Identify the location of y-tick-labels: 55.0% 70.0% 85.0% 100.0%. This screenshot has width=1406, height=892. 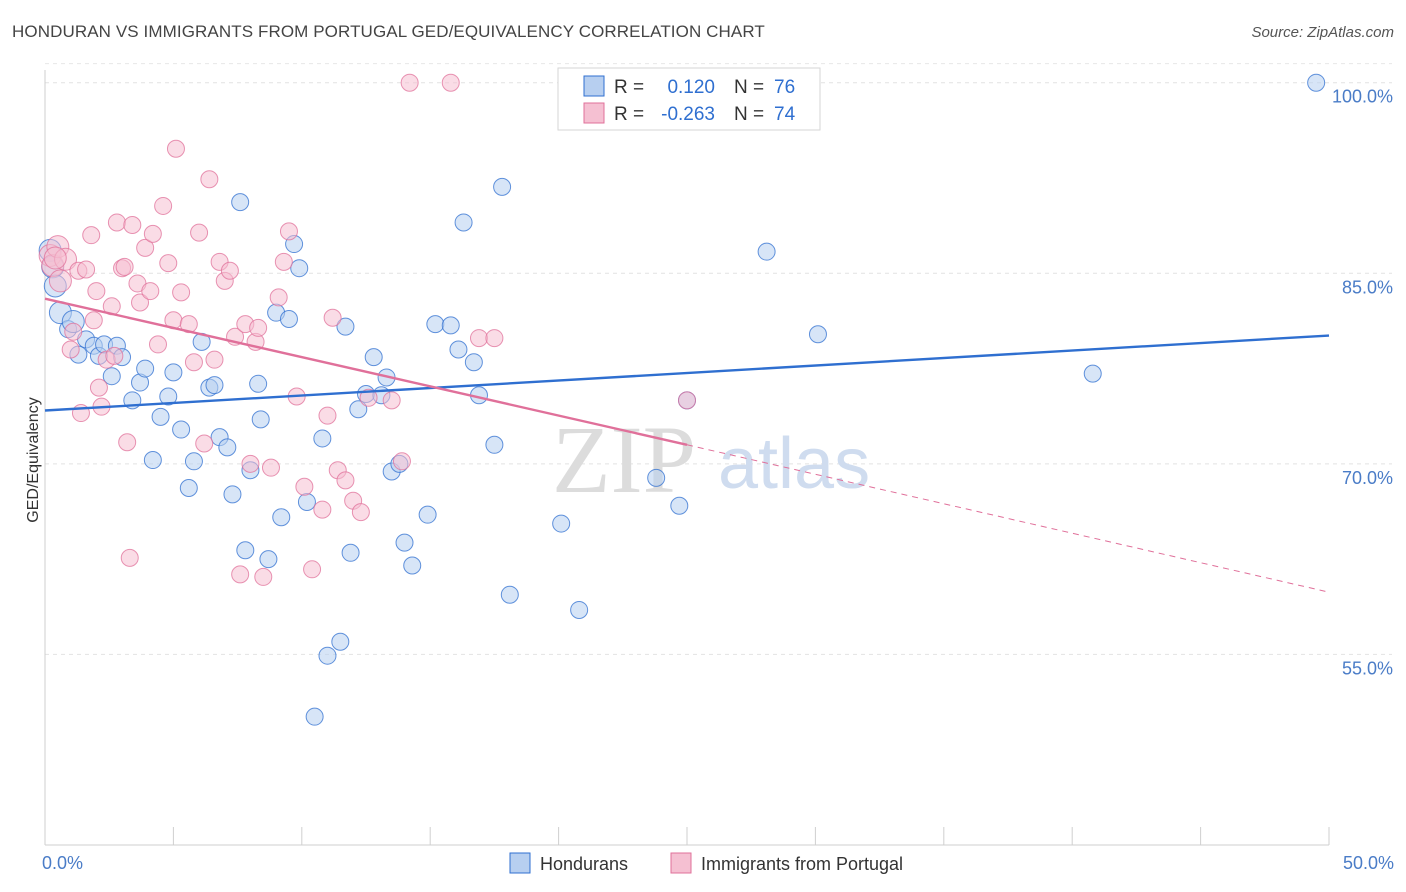
(1362, 383).